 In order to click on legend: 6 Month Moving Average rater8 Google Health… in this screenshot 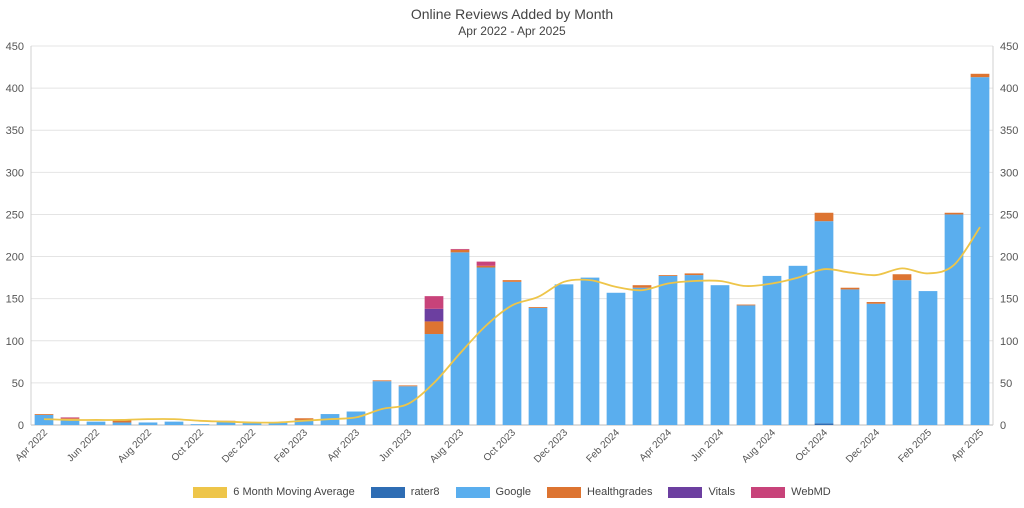, I will do `click(512, 492)`.